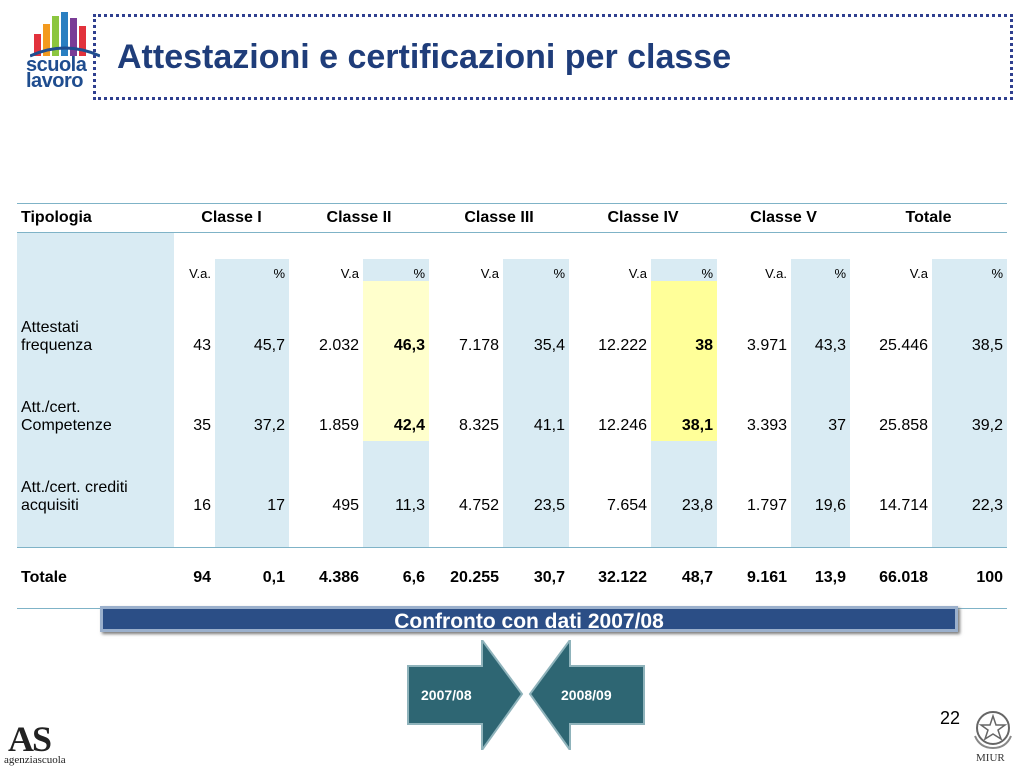 The height and width of the screenshot is (768, 1024). Describe the element at coordinates (990, 758) in the screenshot. I see `miur-text: MIUR` at that location.